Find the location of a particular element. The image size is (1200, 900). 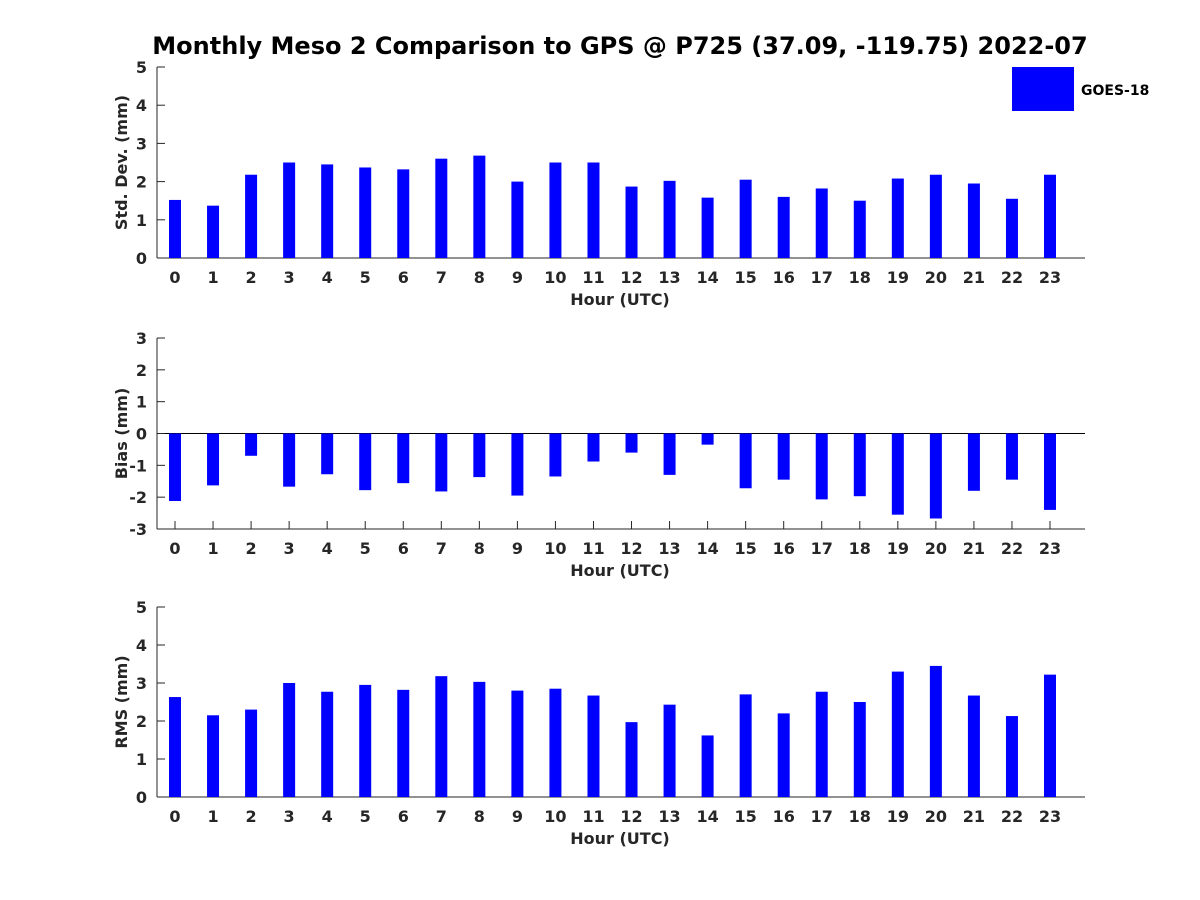

x-tick-label: 4 is located at coordinates (327, 816).